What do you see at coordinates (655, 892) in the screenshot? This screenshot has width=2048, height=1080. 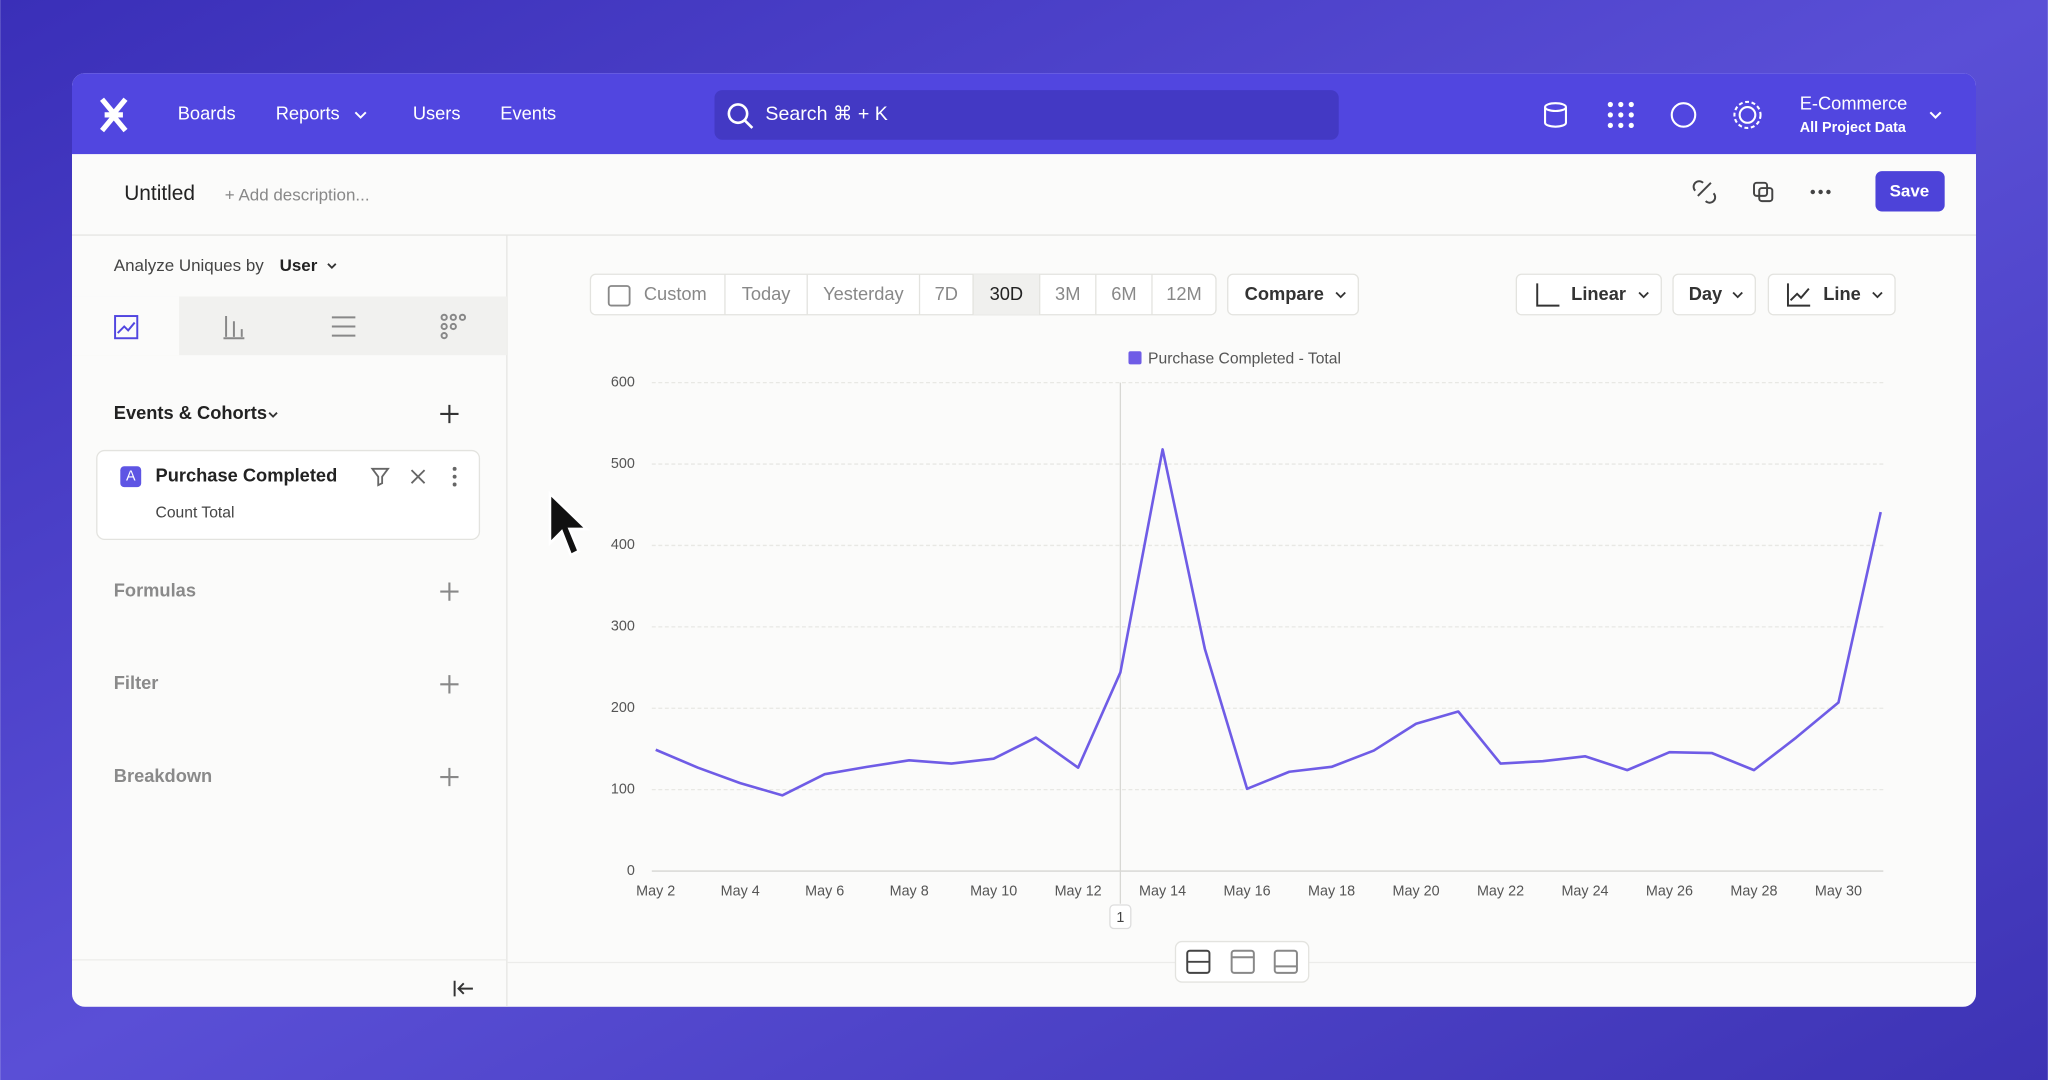 I see `x-tick-label: May 2` at bounding box center [655, 892].